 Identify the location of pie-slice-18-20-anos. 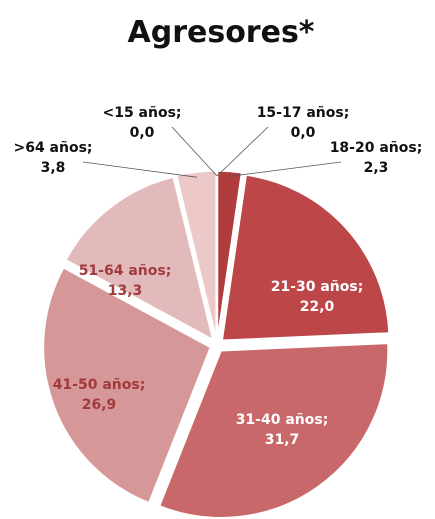
(229, 254).